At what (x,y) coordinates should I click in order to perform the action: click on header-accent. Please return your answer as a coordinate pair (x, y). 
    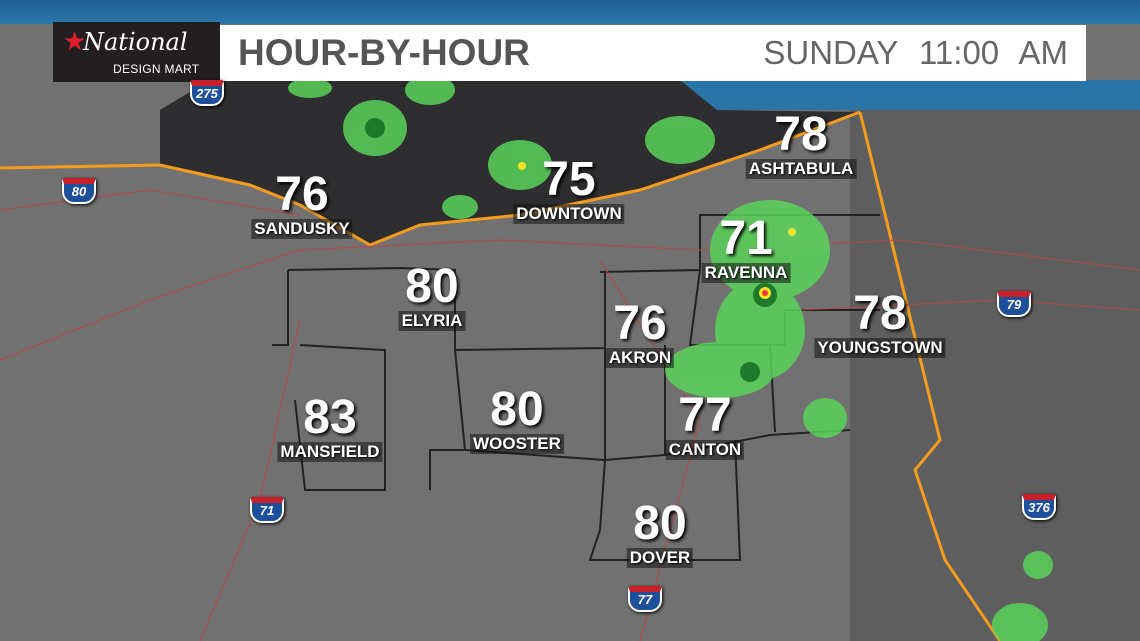
    Looking at the image, I should click on (910, 95).